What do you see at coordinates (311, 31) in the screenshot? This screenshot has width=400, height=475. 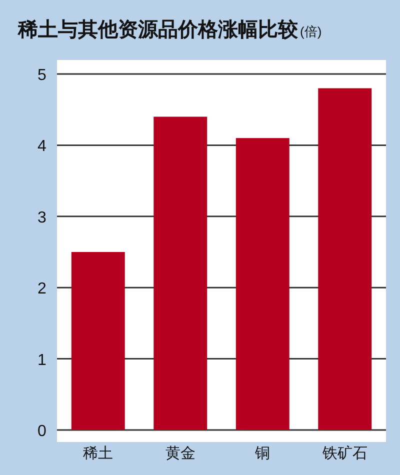 I see `y-axis-title: (倍)` at bounding box center [311, 31].